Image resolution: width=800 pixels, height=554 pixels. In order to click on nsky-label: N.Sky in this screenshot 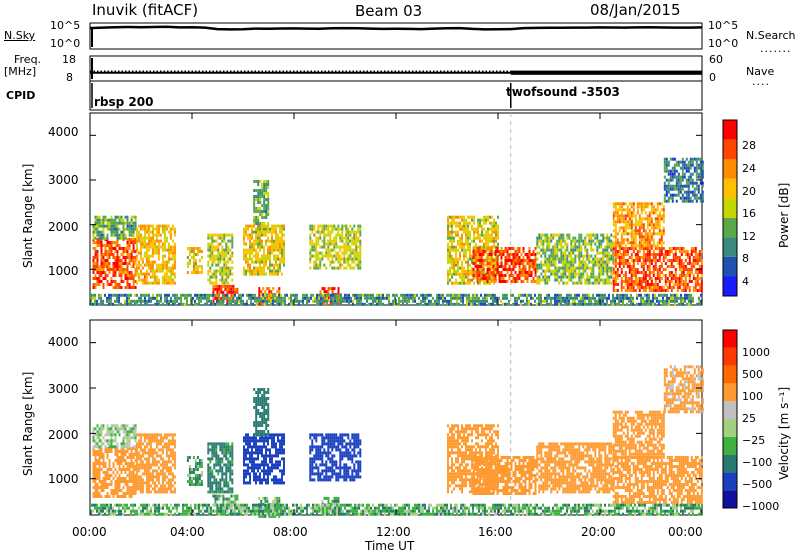, I will do `click(20, 35)`.